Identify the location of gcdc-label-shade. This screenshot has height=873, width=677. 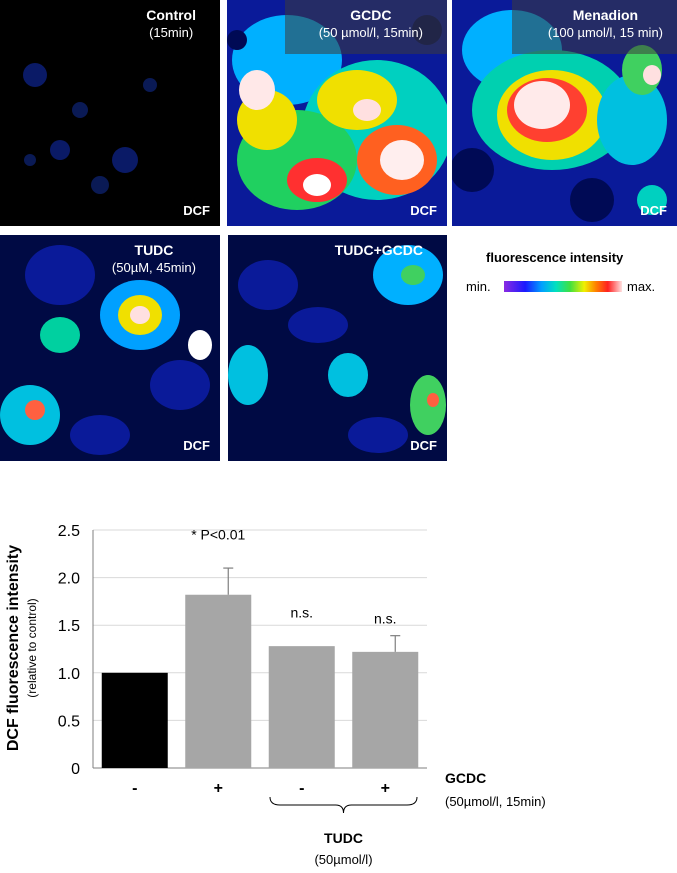
(366, 27).